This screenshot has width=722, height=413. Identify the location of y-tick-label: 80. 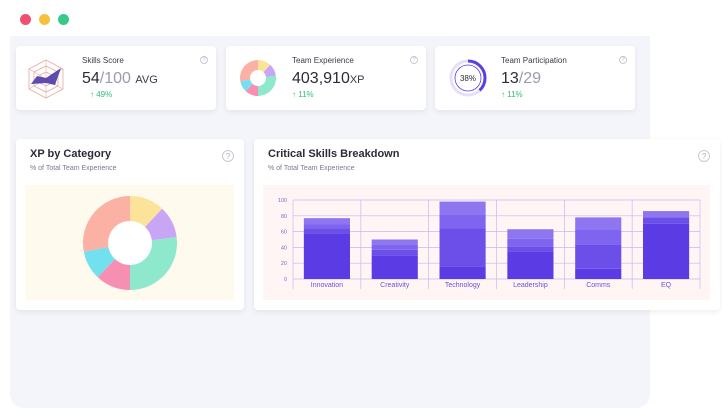
(284, 217).